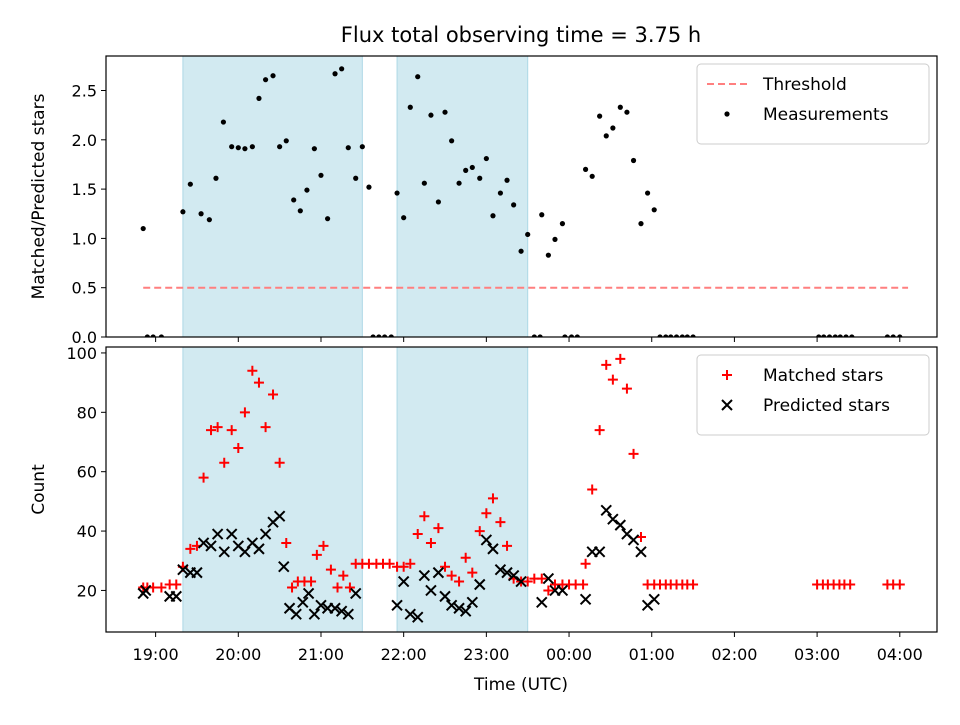 The image size is (960, 725). What do you see at coordinates (84, 238) in the screenshot?
I see `y-tick-label: 1.0` at bounding box center [84, 238].